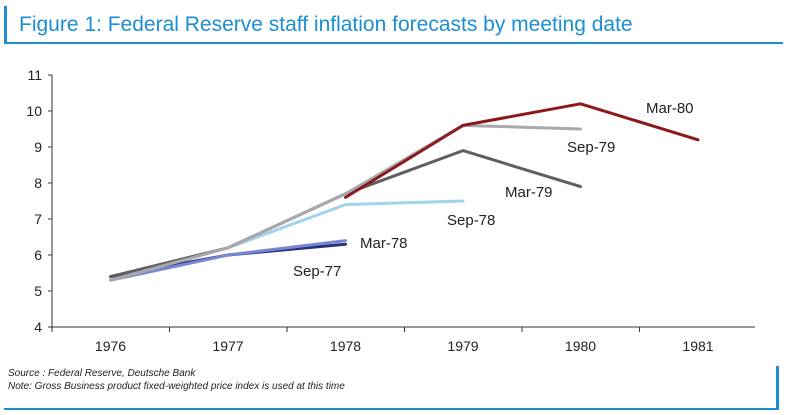  What do you see at coordinates (529, 192) in the screenshot?
I see `series-label-mar-79: Mar-79` at bounding box center [529, 192].